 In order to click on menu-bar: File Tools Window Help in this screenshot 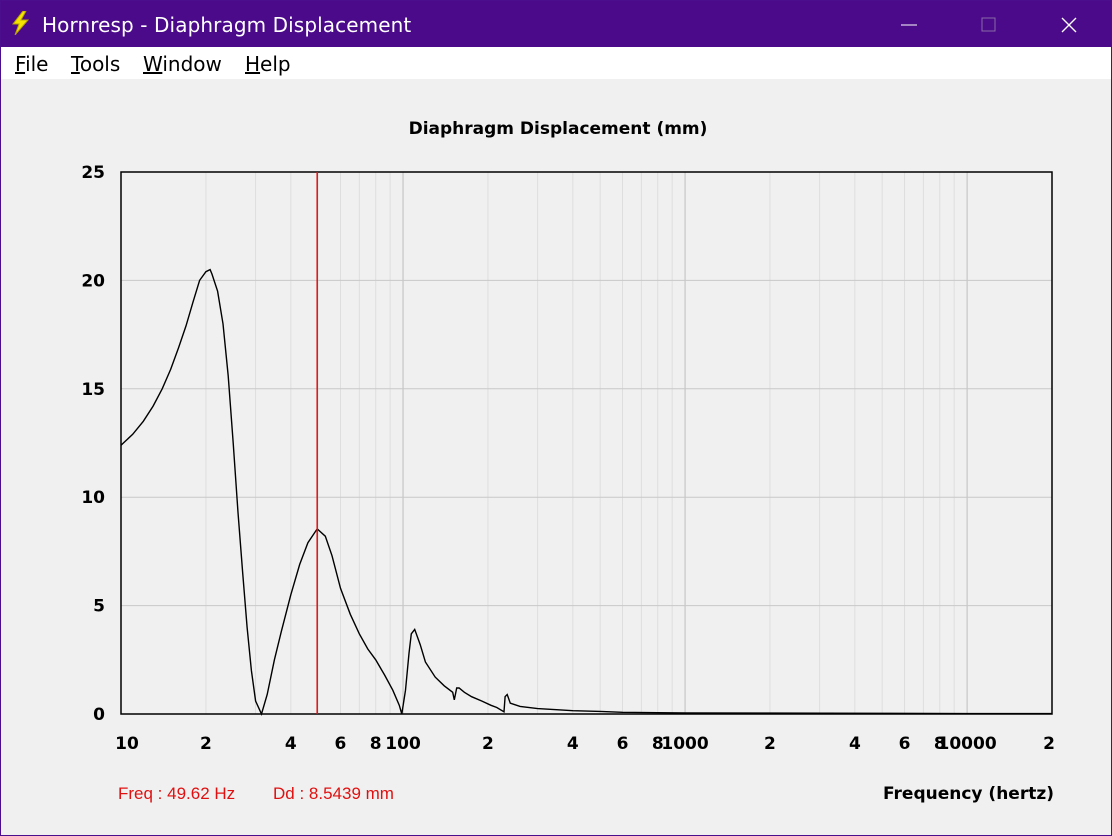, I will do `click(556, 63)`.